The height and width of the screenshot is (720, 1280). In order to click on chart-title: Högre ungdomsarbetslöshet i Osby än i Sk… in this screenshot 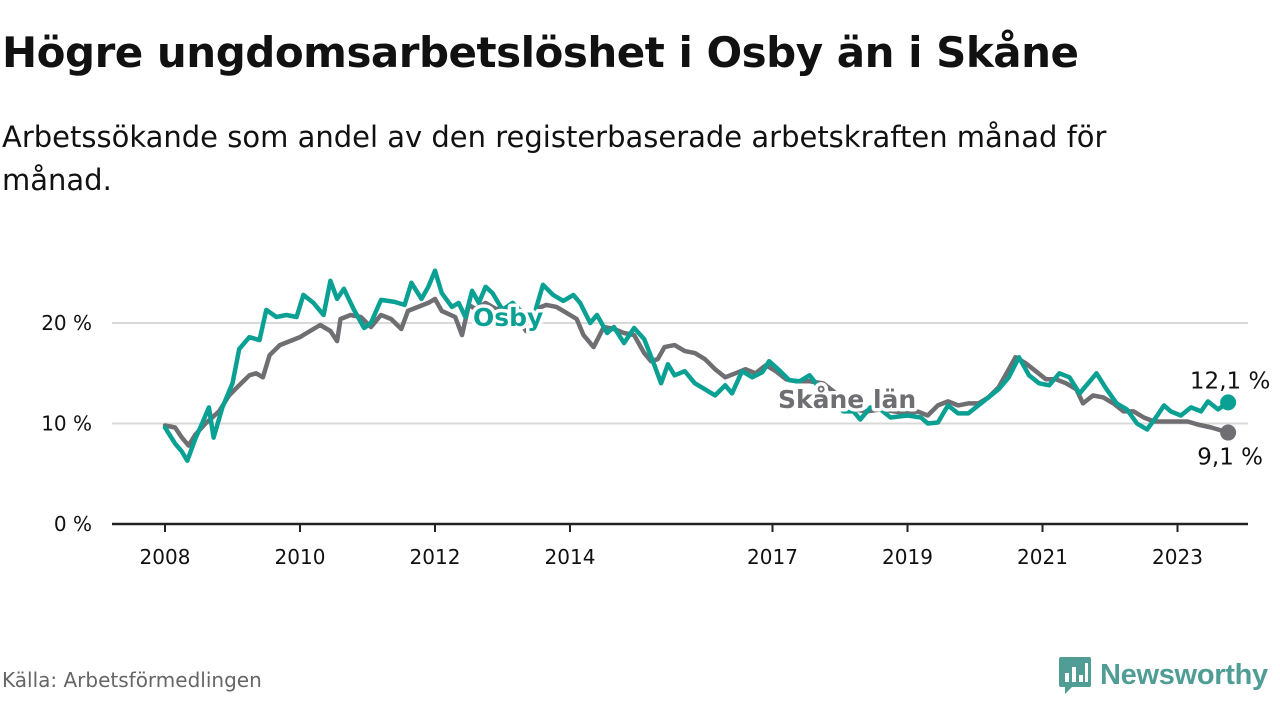, I will do `click(540, 52)`.